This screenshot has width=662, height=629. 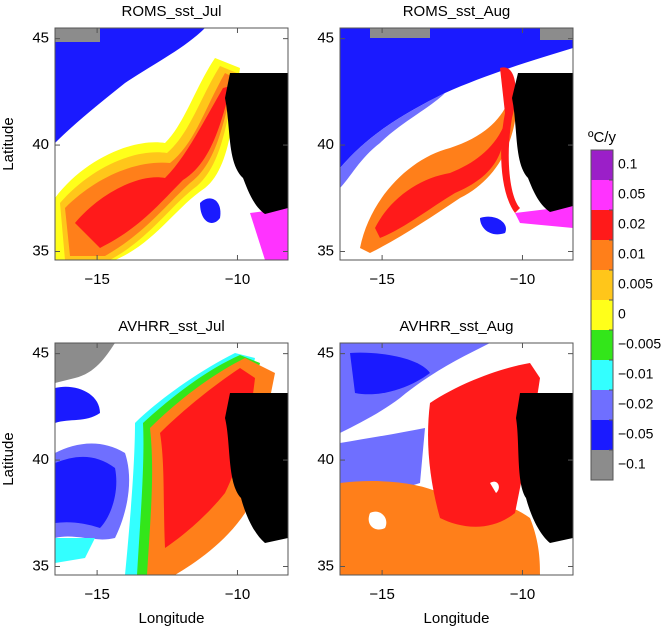 I want to click on colorbar-label: −0.05, so click(x=636, y=434).